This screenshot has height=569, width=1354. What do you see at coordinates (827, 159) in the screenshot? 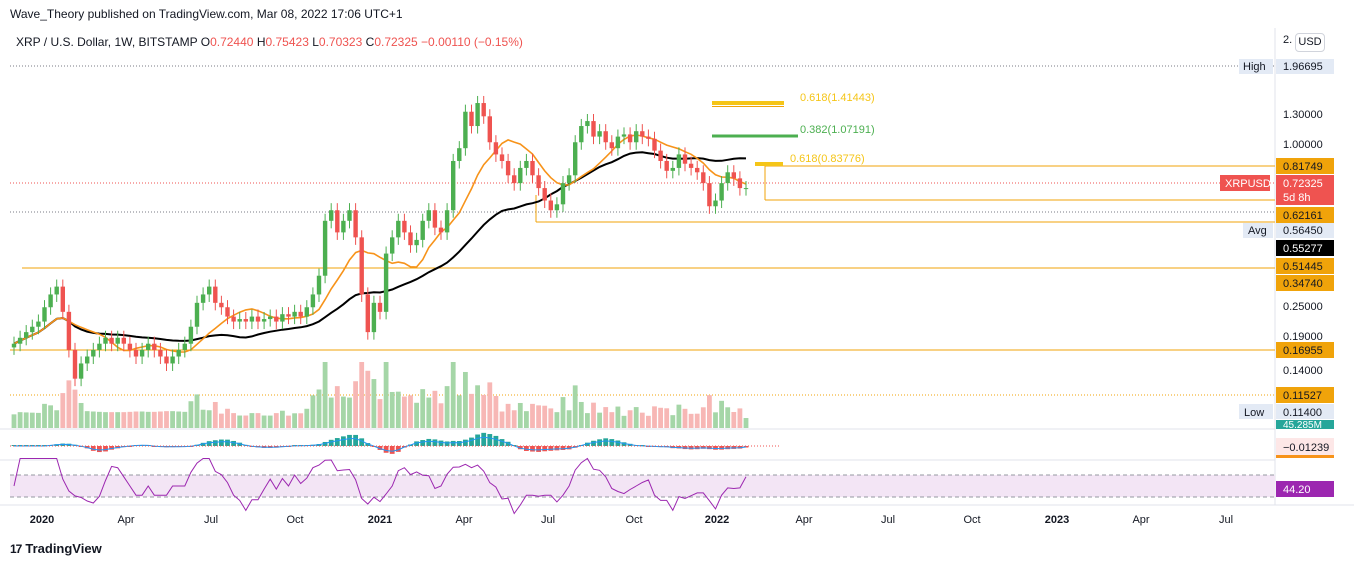
I see `fib-label-low: 0.618(0.83776)` at bounding box center [827, 159].